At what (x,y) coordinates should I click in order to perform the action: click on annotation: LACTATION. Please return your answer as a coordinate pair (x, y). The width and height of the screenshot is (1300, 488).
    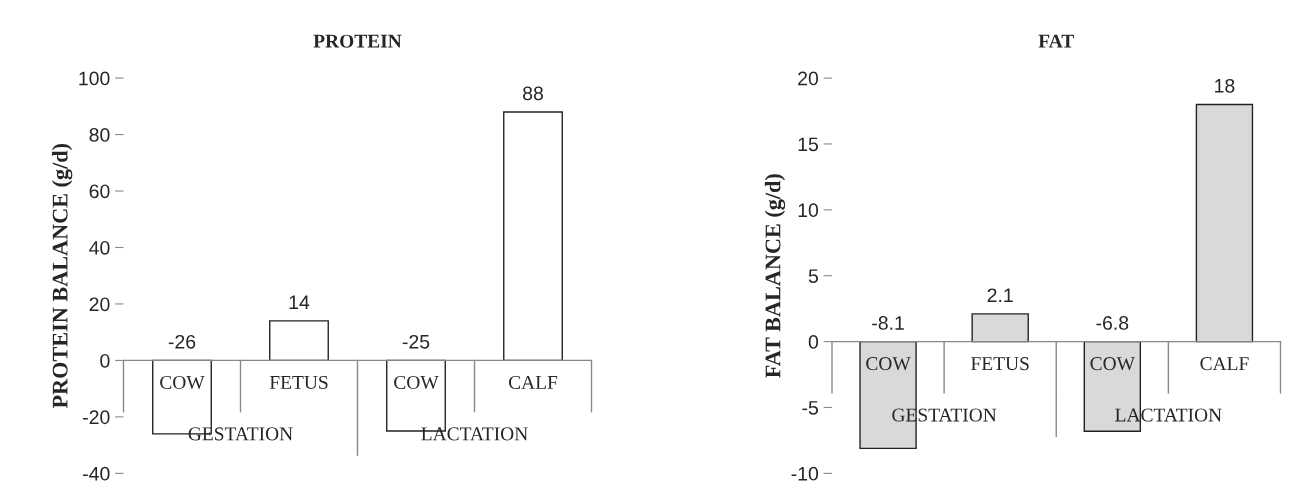
    Looking at the image, I should click on (474, 434).